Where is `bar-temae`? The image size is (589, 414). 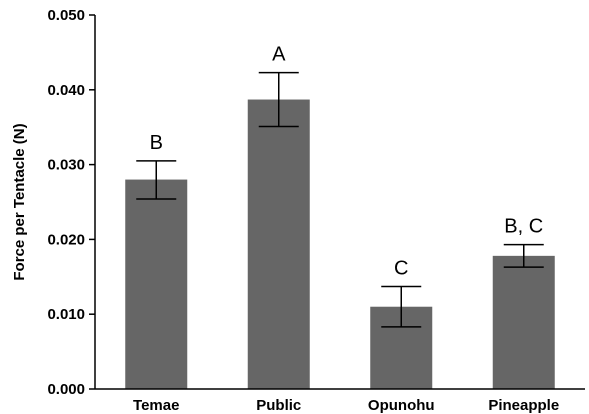 bar-temae is located at coordinates (156, 284).